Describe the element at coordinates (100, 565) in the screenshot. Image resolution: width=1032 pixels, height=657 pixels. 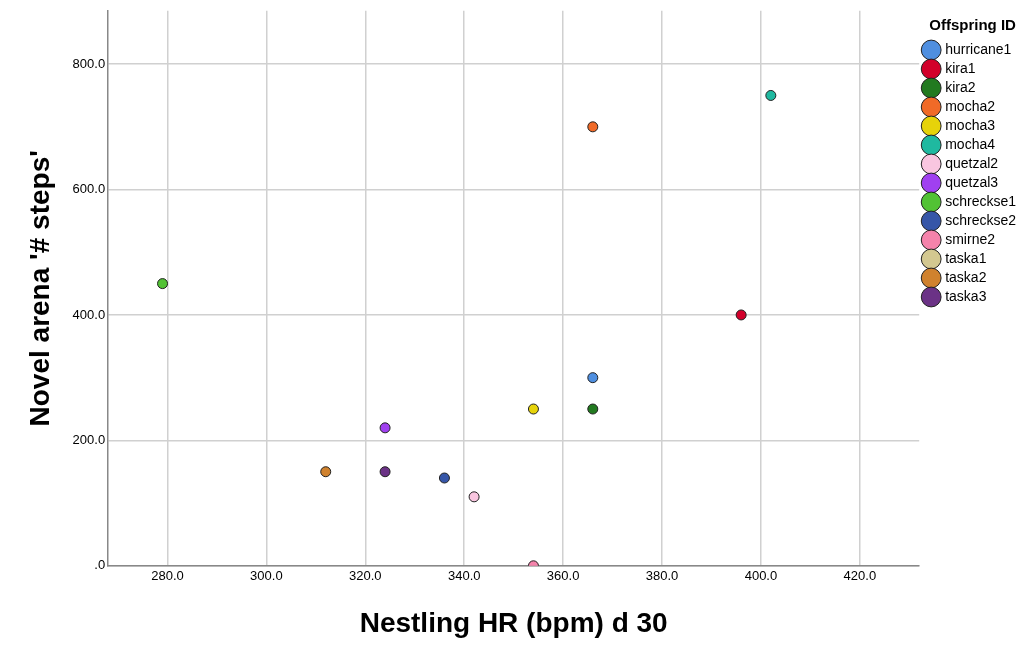
I see `y-tick-label: .0` at that location.